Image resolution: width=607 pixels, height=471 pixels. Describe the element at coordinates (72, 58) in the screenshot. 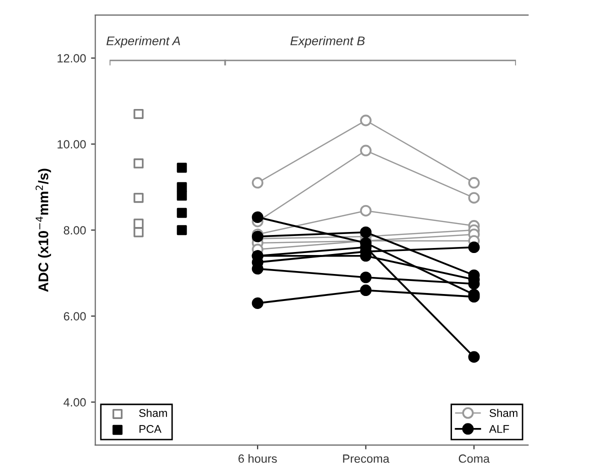

I see `y-tick-label: 12.00` at that location.